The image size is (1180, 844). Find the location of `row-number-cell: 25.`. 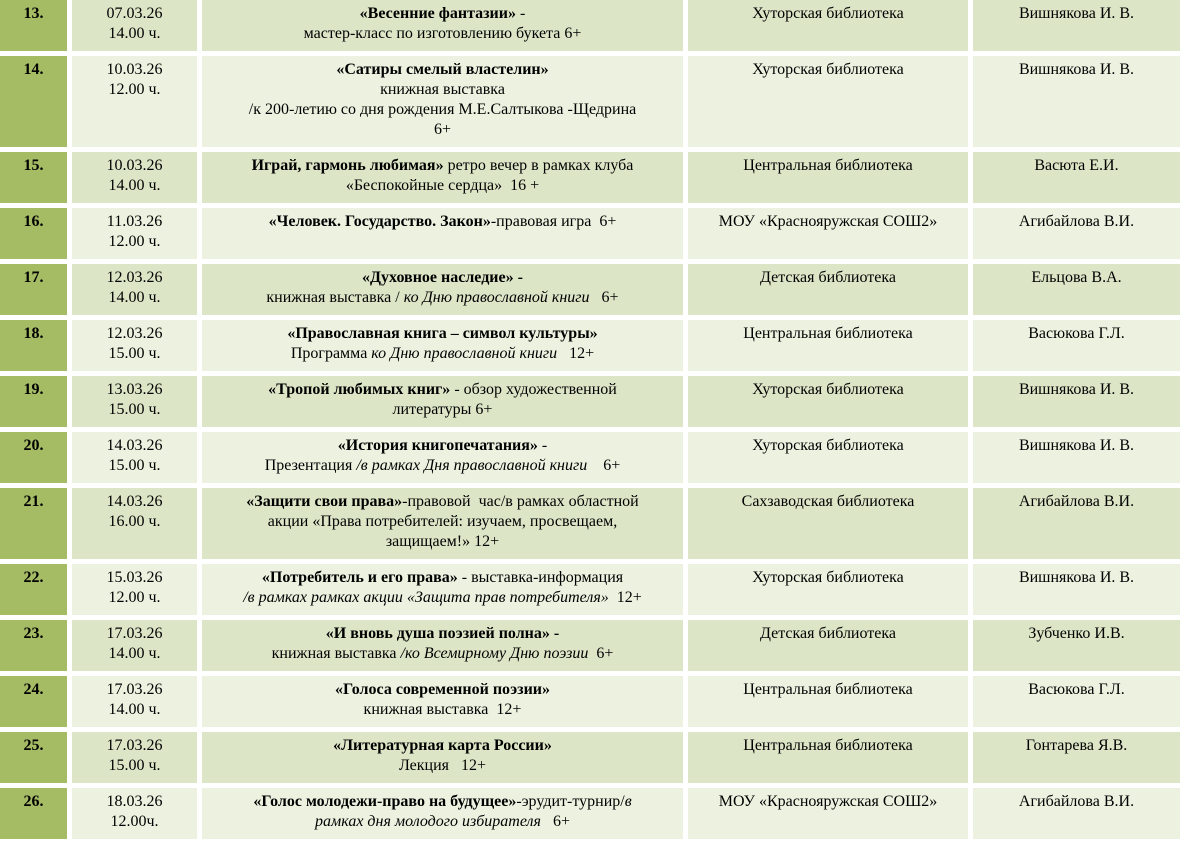

row-number-cell: 25. is located at coordinates (36, 760).